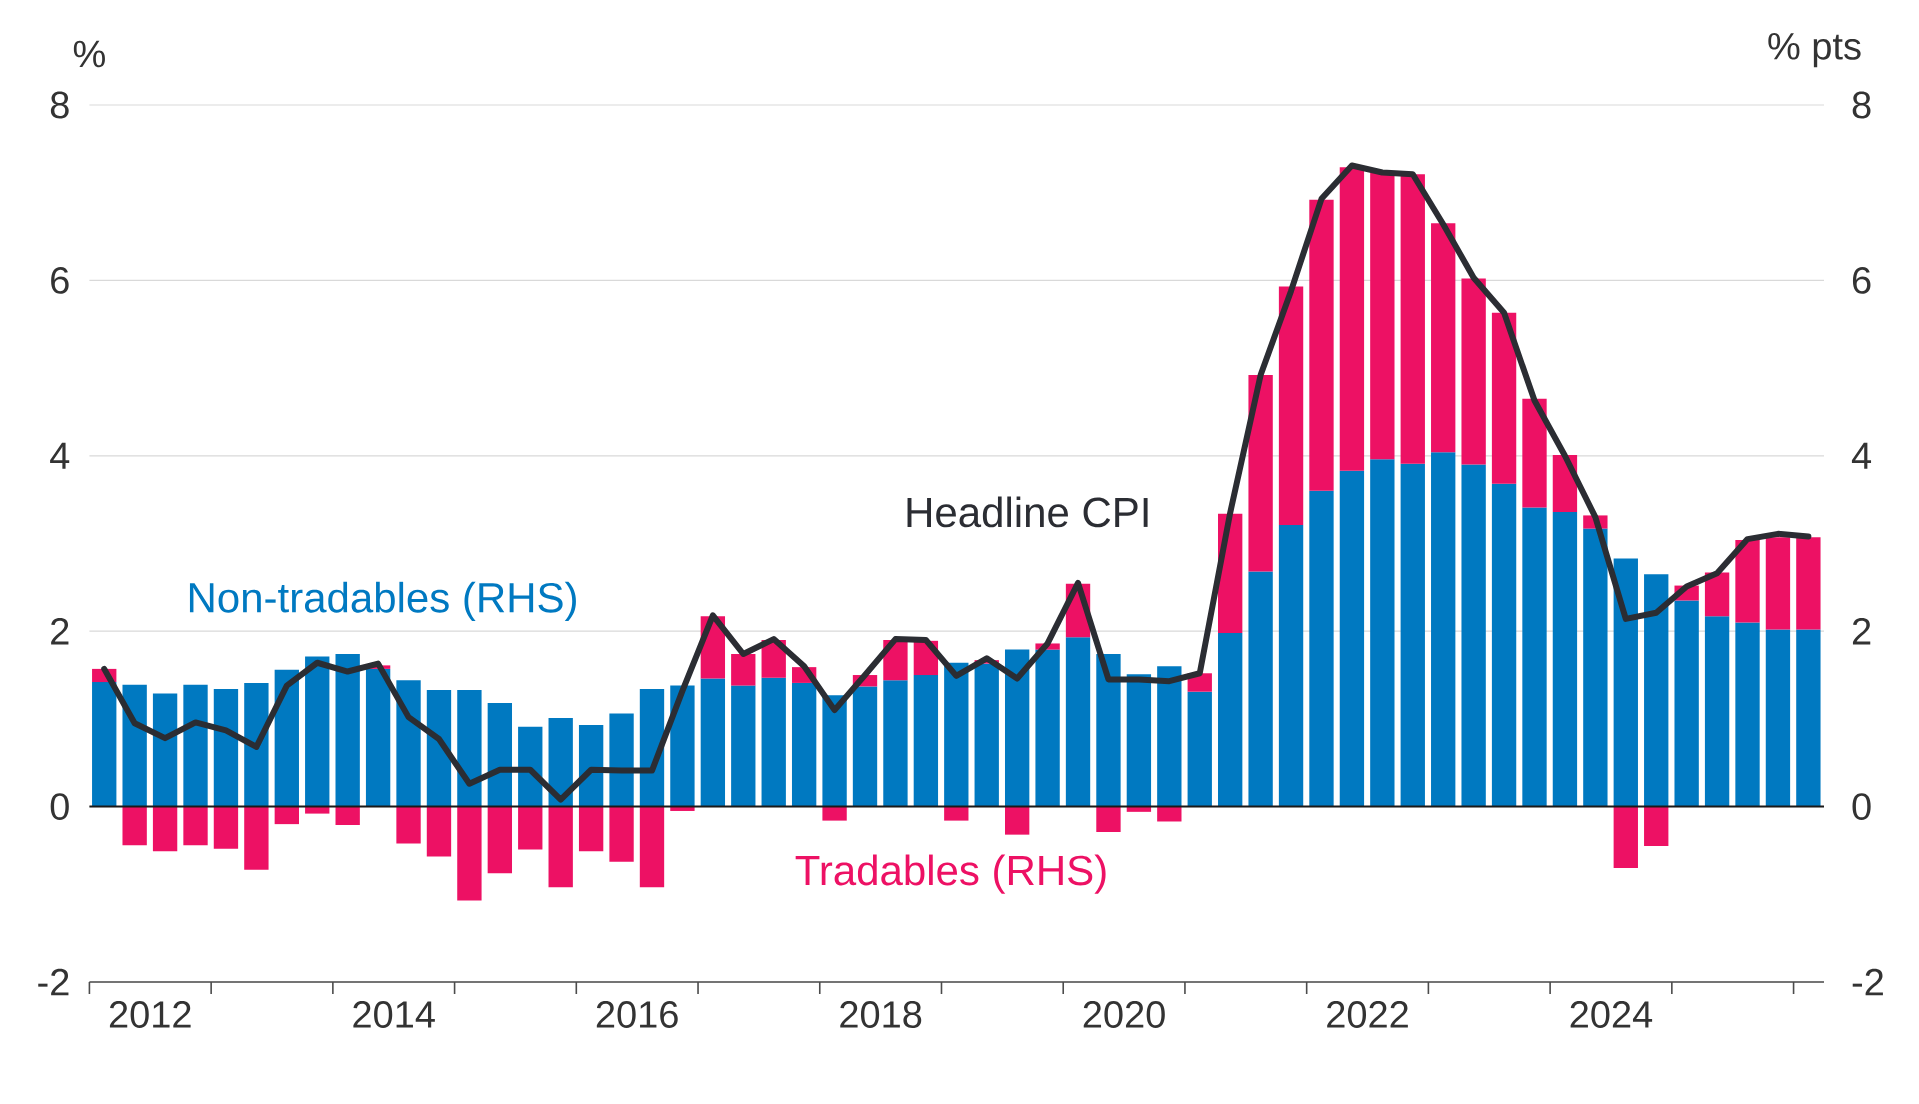 The image size is (1919, 1104). What do you see at coordinates (1814, 50) in the screenshot?
I see `y2-axis-title: % pts` at bounding box center [1814, 50].